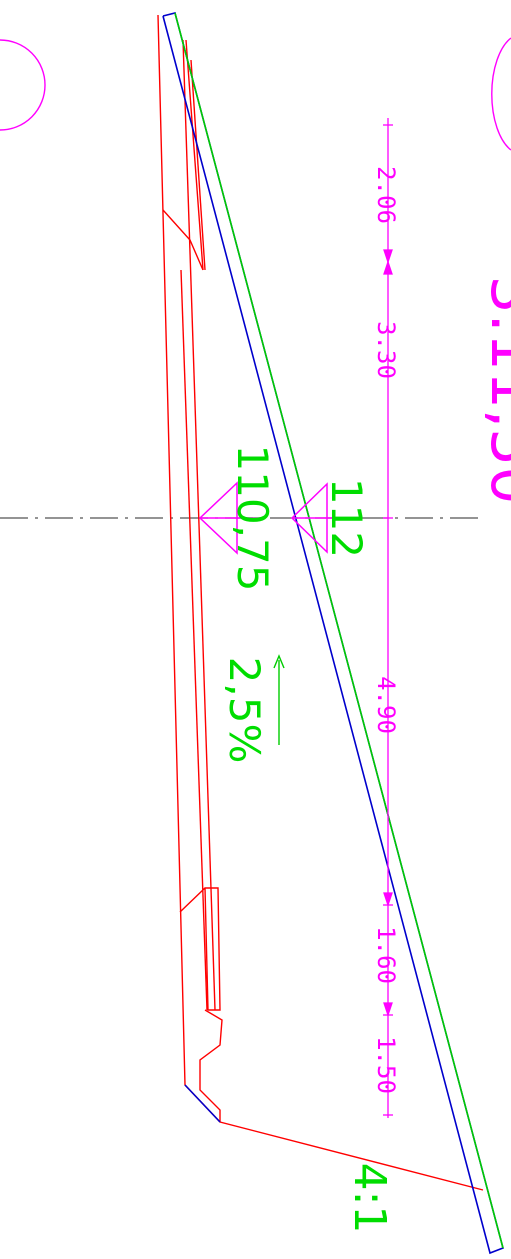 Image resolution: width=511 pixels, height=1259 pixels. I want to click on station-circle-left, so click(23, 85).